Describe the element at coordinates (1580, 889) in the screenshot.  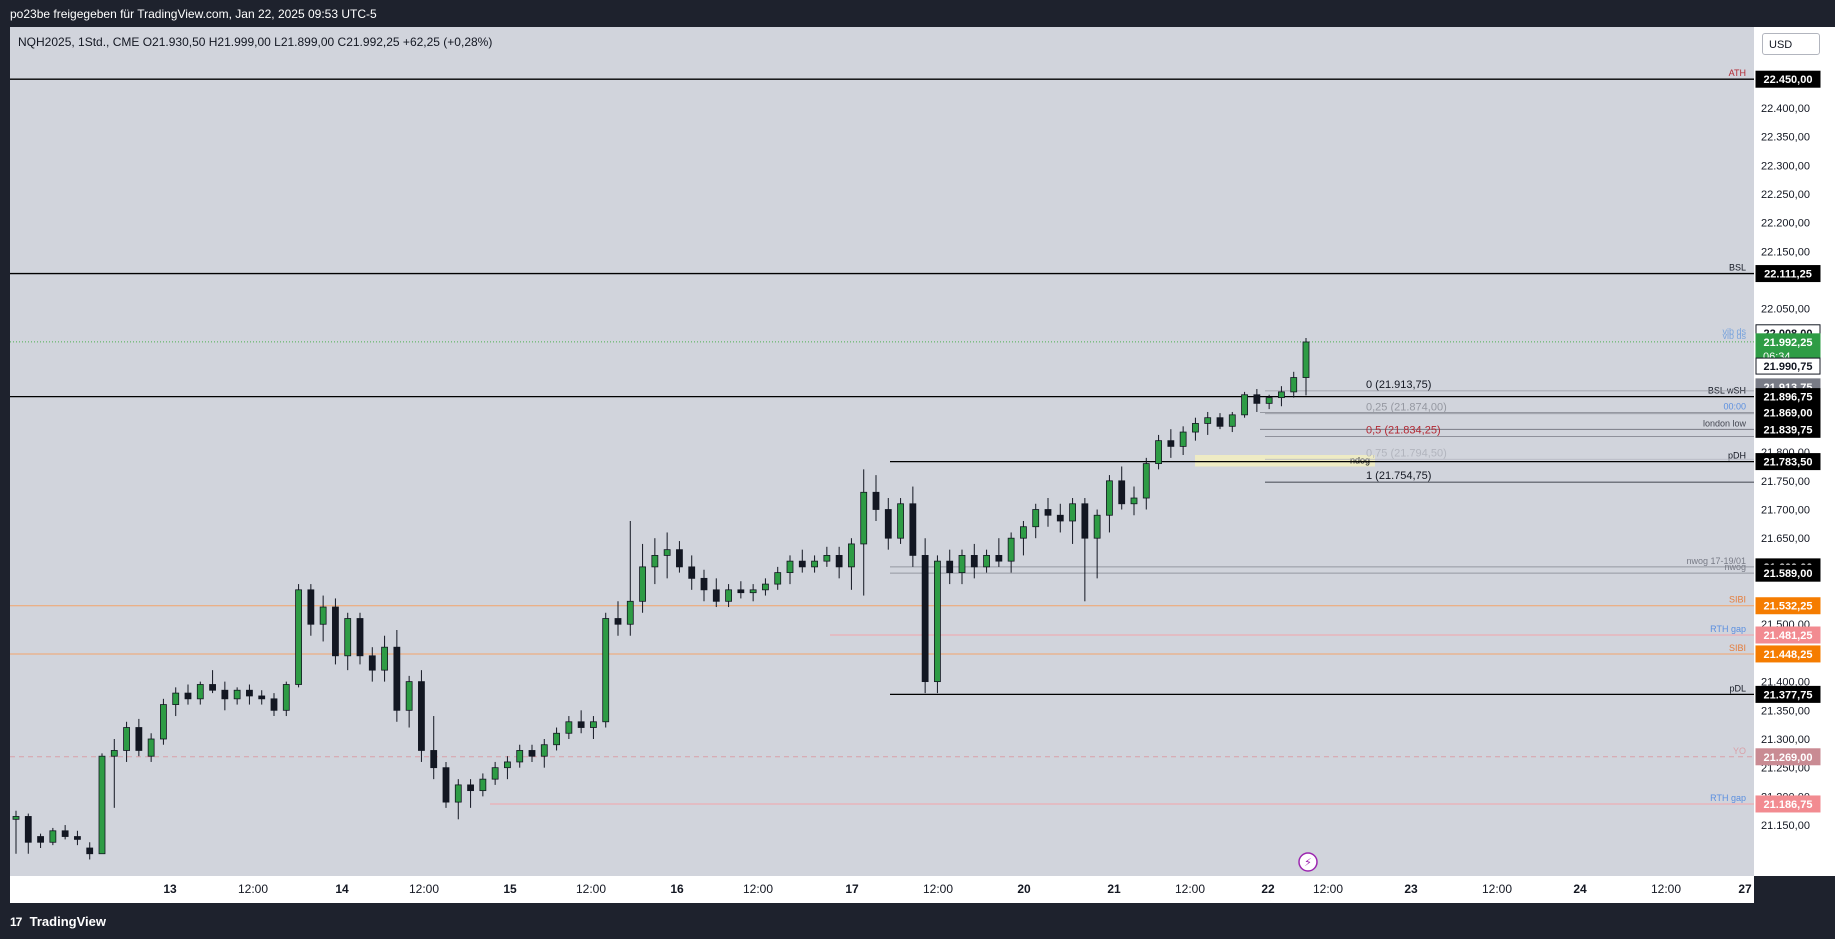
I see `time-tick-label: 24` at that location.